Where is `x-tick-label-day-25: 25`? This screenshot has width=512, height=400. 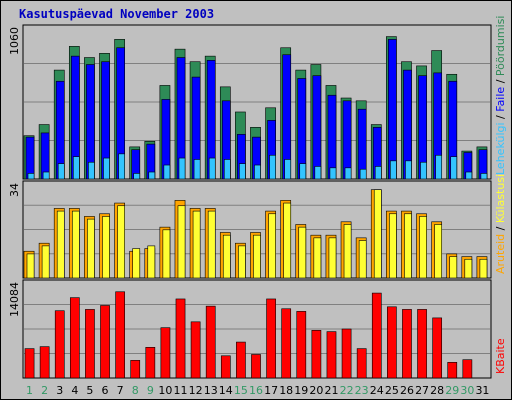 x-tick-label-day-25: 25 is located at coordinates (392, 390).